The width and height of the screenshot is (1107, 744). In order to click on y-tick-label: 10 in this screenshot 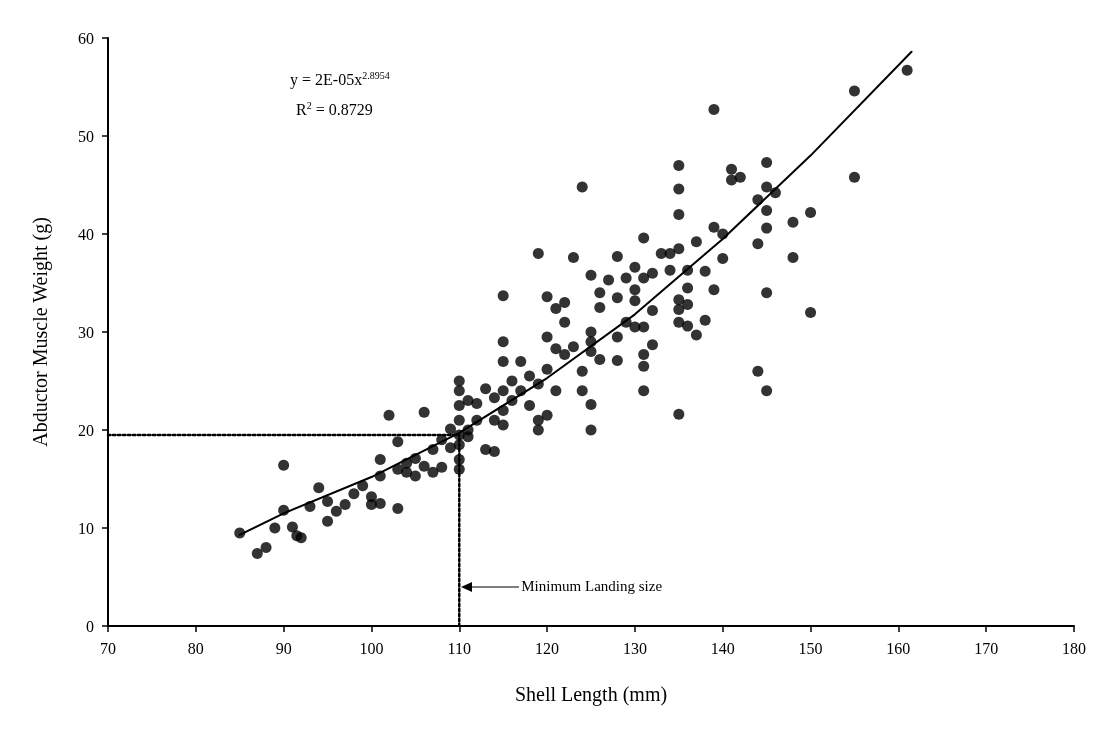, I will do `click(86, 528)`.